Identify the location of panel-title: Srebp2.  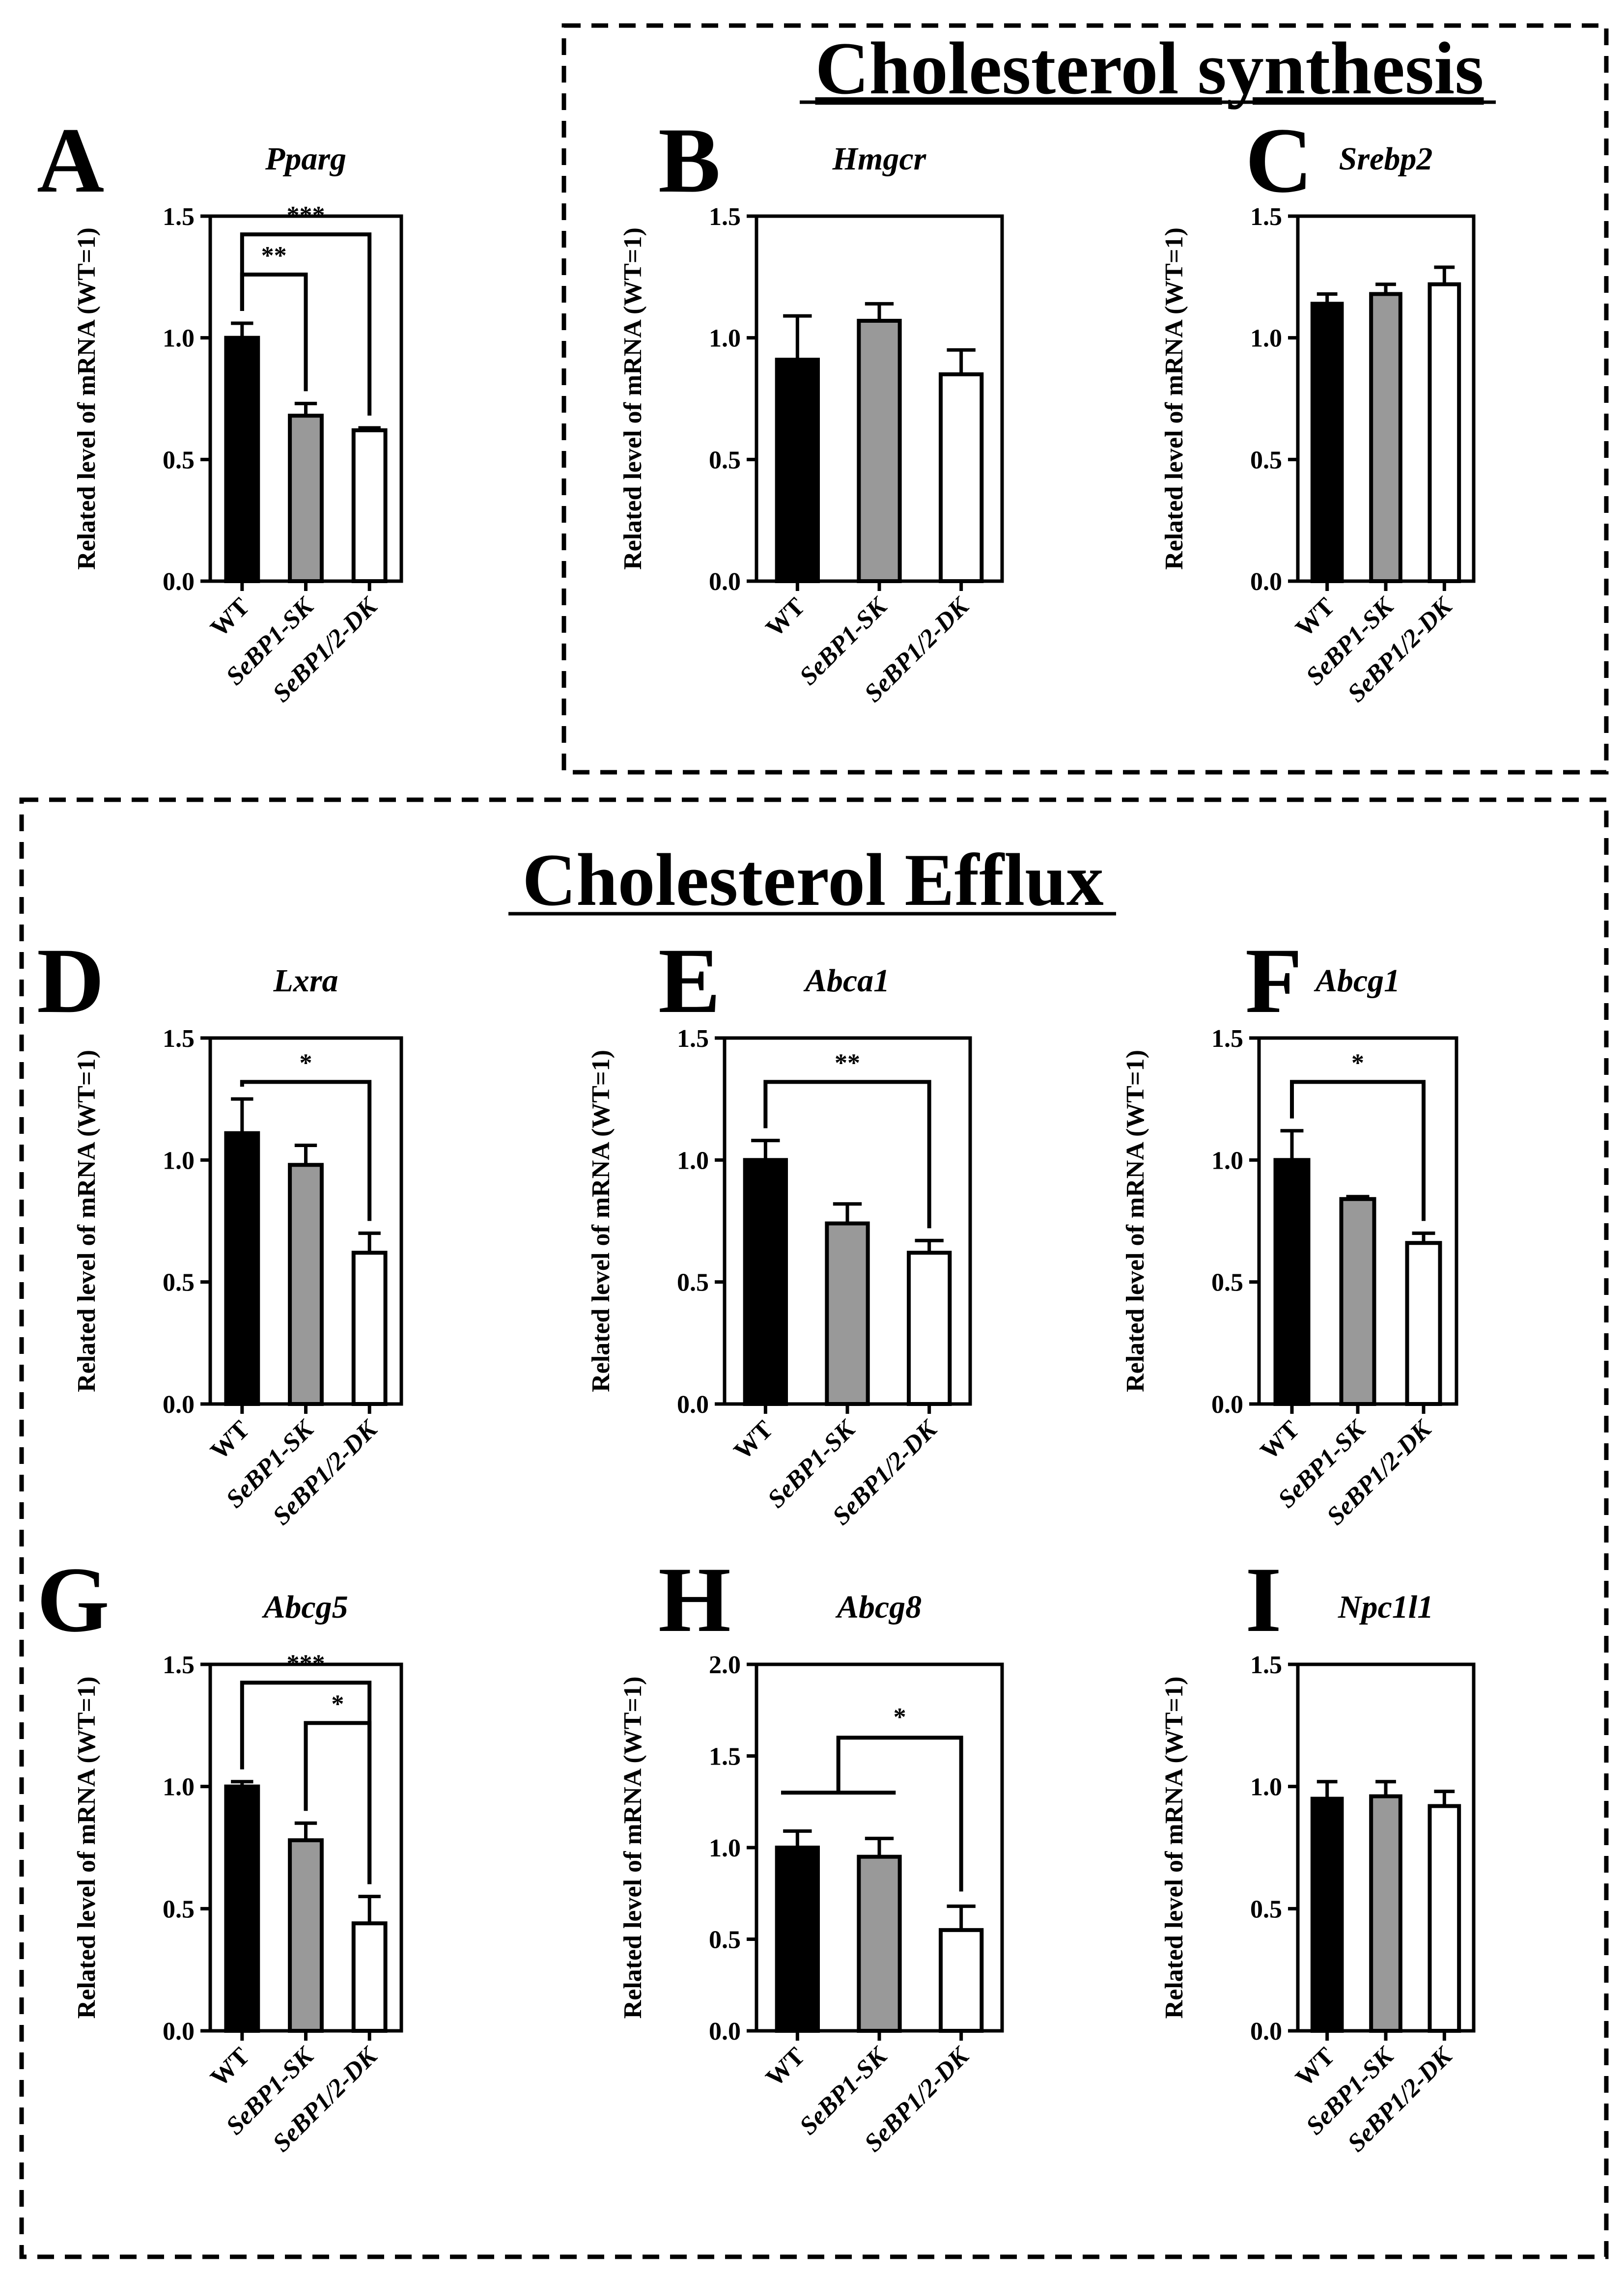
(1386, 159).